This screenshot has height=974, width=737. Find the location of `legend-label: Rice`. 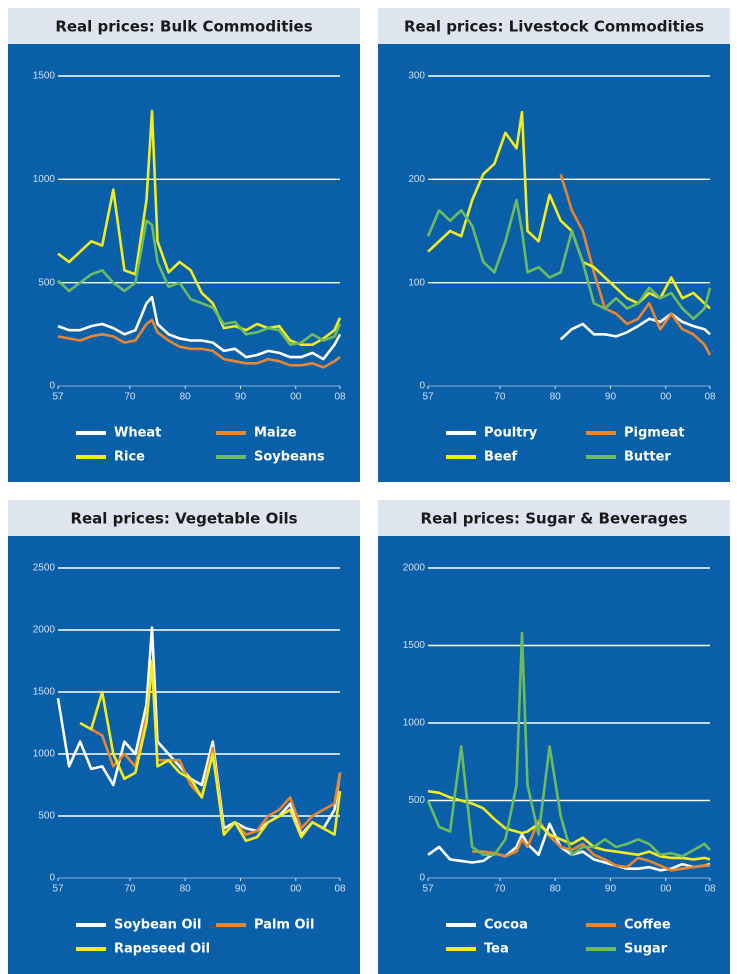

legend-label: Rice is located at coordinates (129, 457).